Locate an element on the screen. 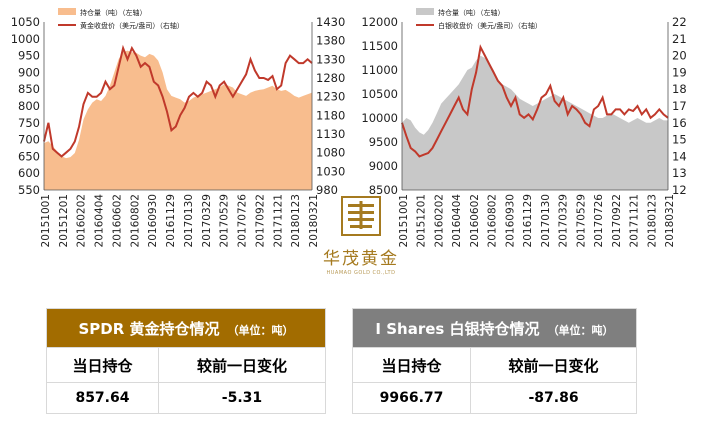 Image resolution: width=712 pixels, height=422 pixels. silver-price-line is located at coordinates (535, 101).